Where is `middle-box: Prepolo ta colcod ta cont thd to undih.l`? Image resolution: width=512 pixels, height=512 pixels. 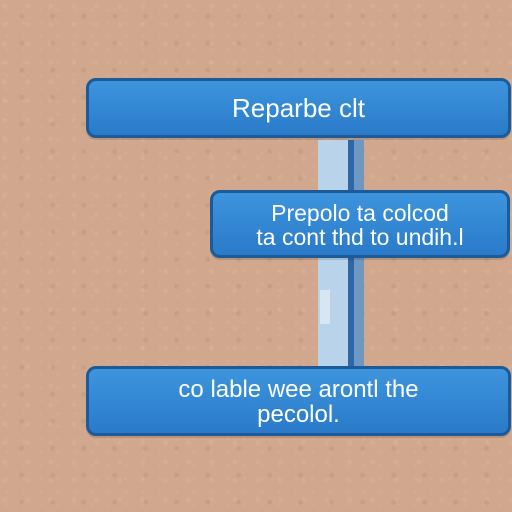
middle-box: Prepolo ta colcod ta cont thd to undih.l is located at coordinates (360, 224).